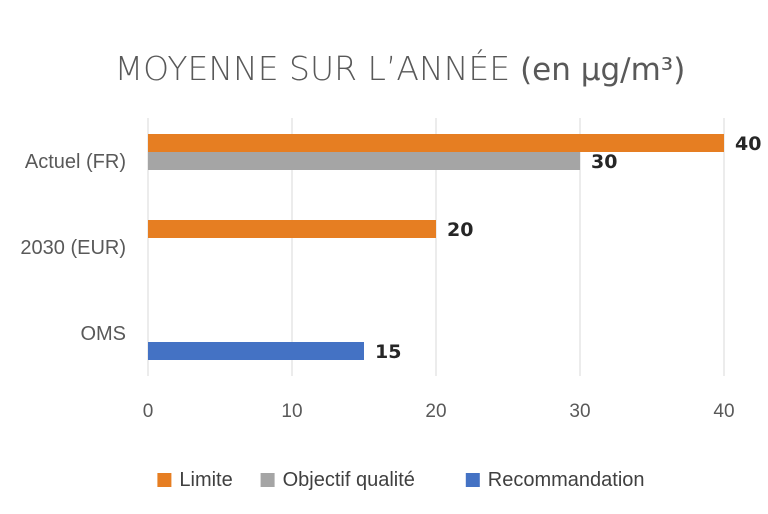 Image resolution: width=768 pixels, height=514 pixels. What do you see at coordinates (436, 143) in the screenshot?
I see `bar-actuel-fr-limite` at bounding box center [436, 143].